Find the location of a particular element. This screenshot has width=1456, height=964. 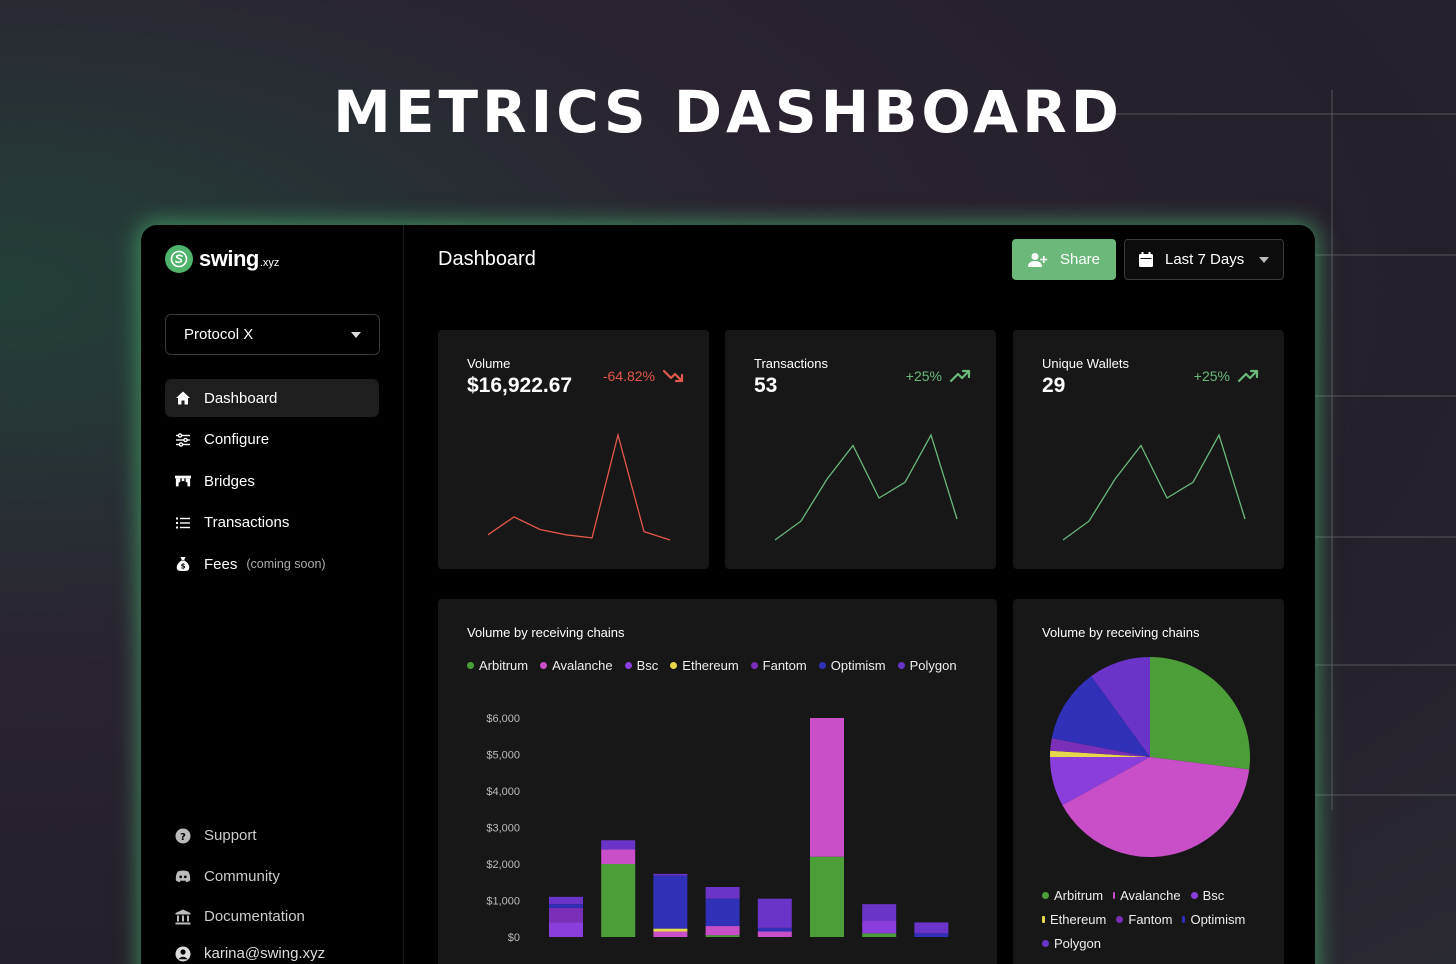

pie-slice-optimism is located at coordinates (1100, 716).